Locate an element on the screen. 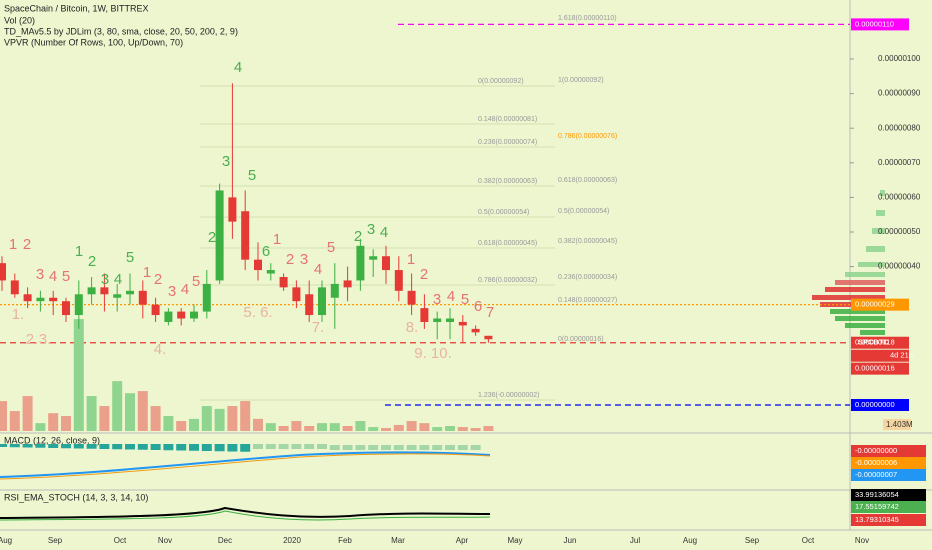 The width and height of the screenshot is (932, 550). time-tick-label: Sep is located at coordinates (752, 540).